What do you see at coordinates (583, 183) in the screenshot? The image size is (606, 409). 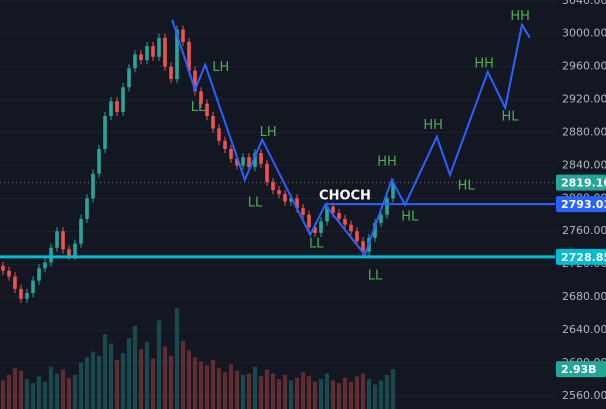 I see `last-price-label: 2819.10` at bounding box center [583, 183].